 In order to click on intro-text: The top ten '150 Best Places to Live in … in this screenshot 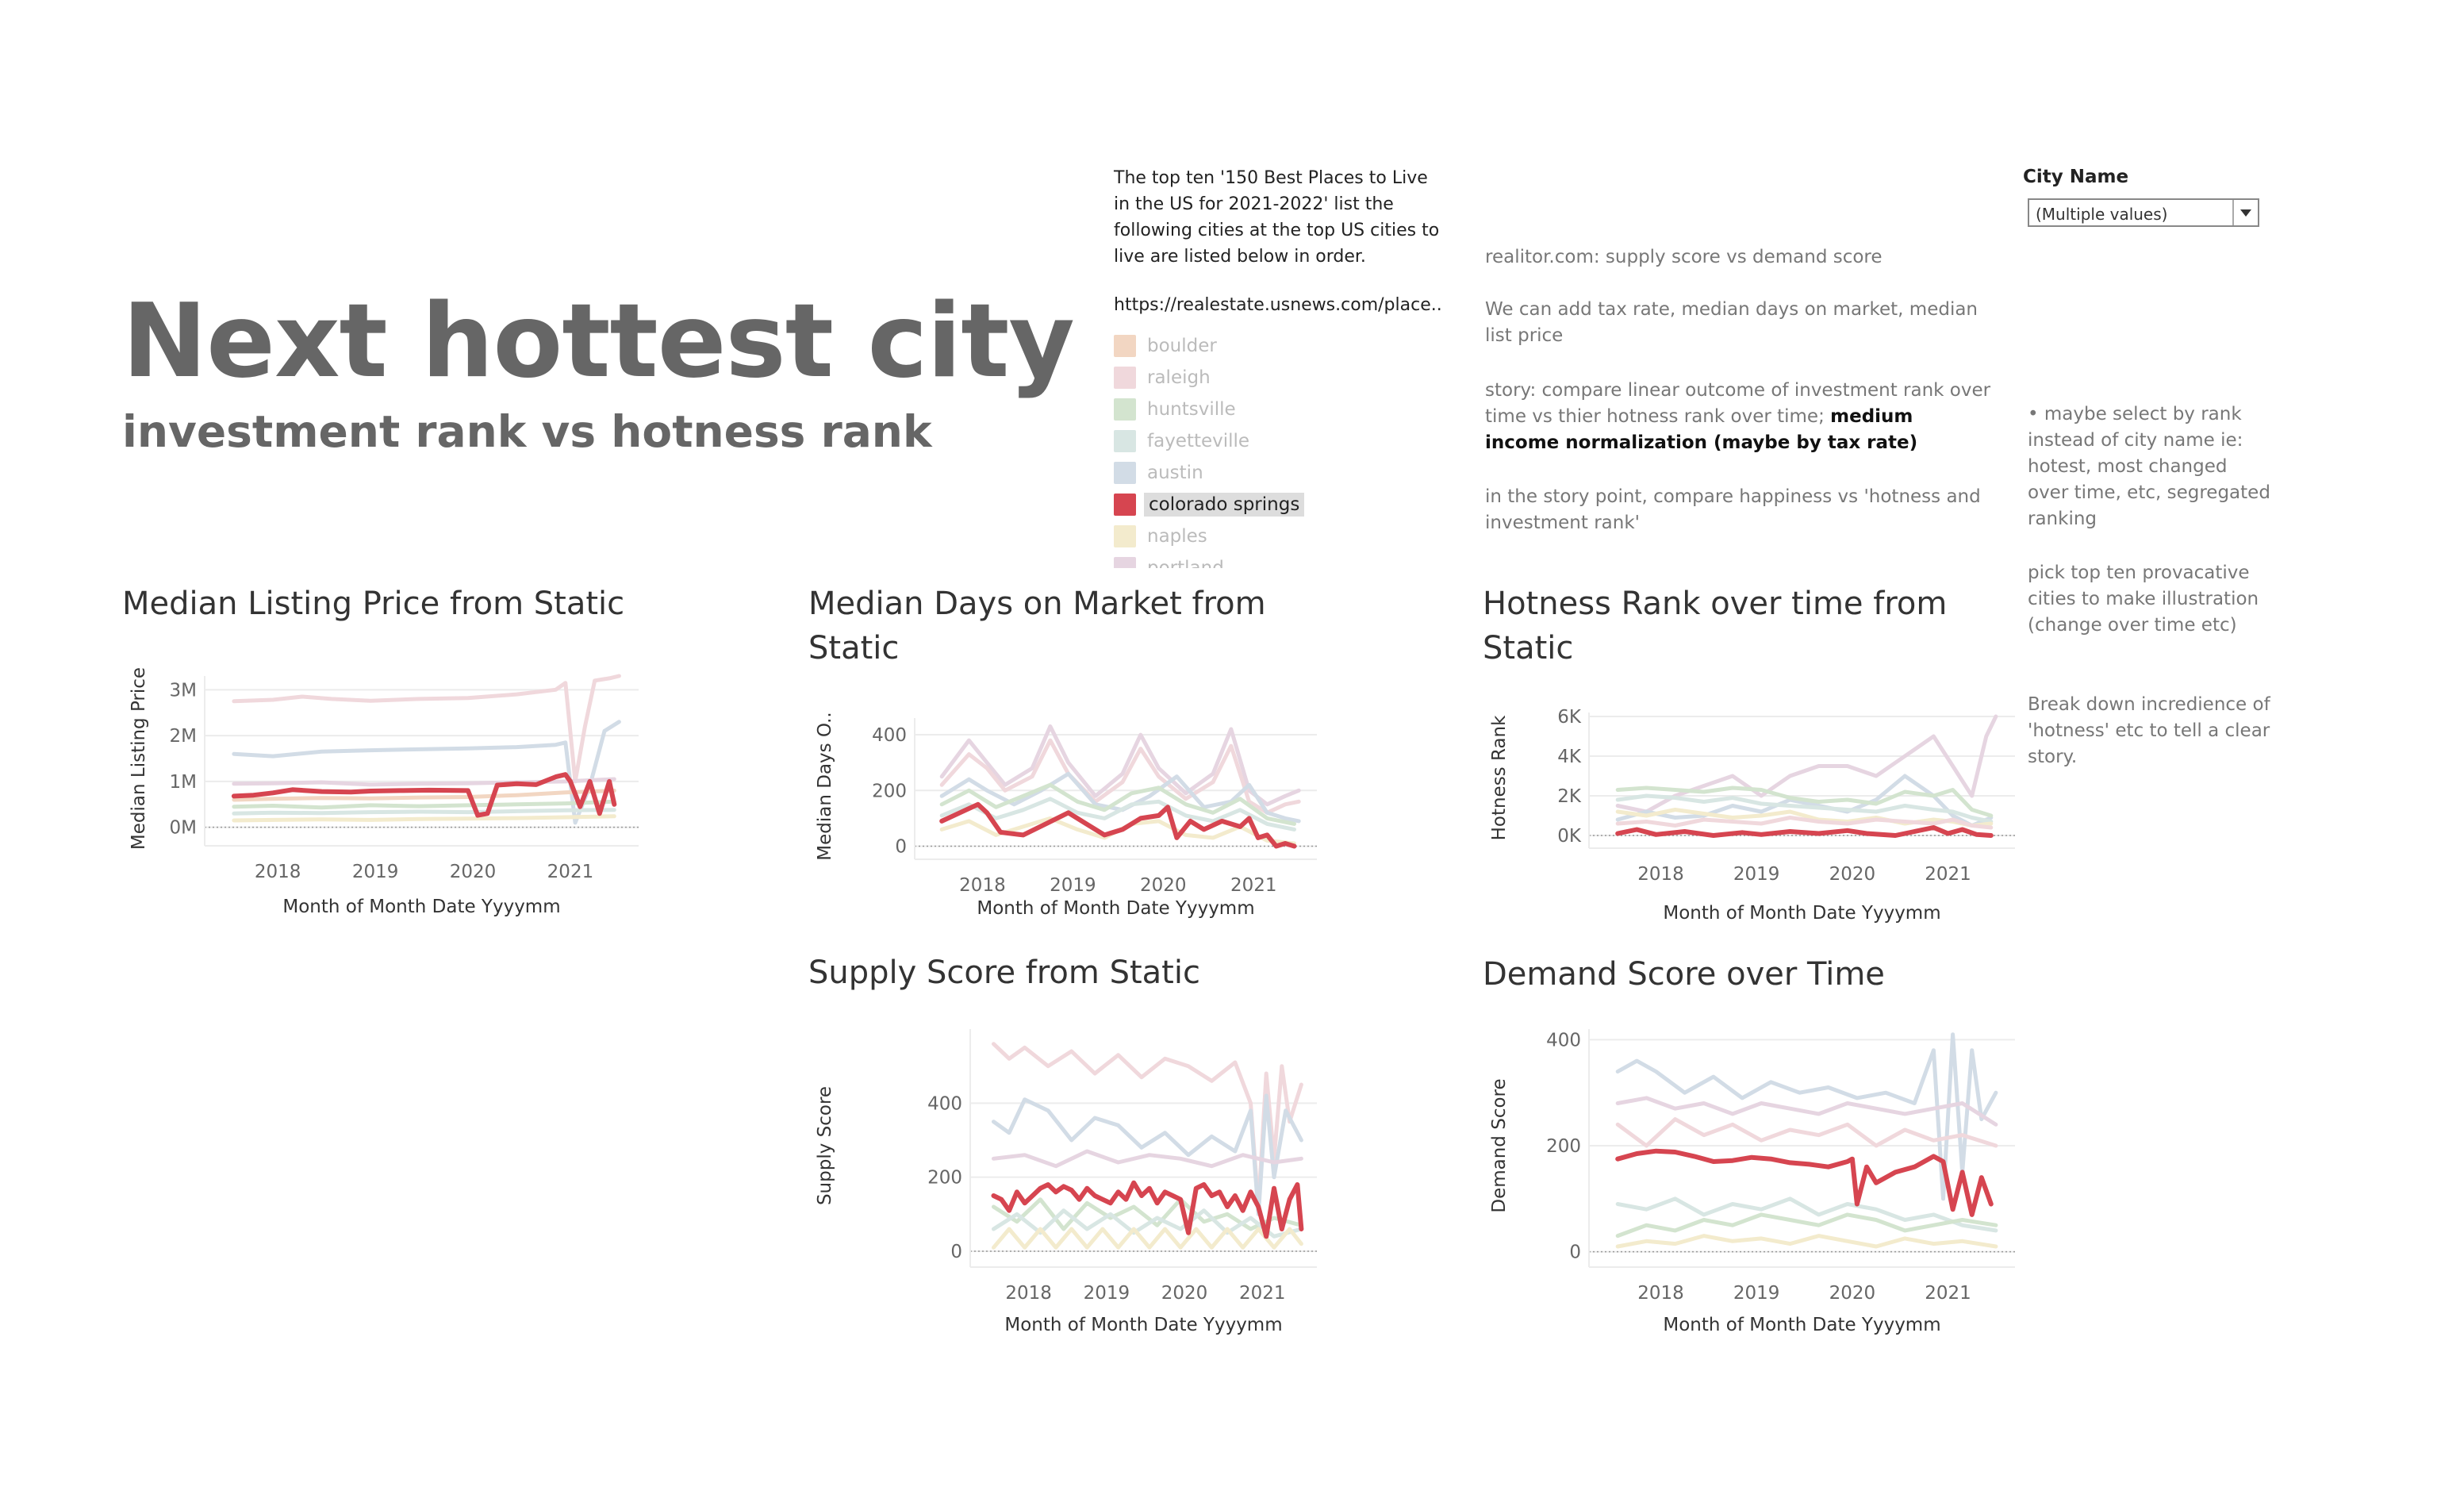, I will do `click(1277, 218)`.